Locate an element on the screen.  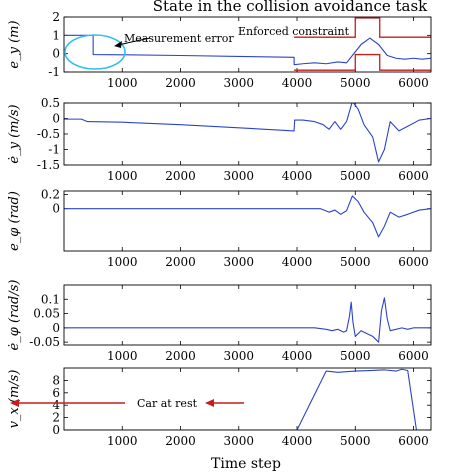
x-axis-label: Time step is located at coordinates (246, 464).